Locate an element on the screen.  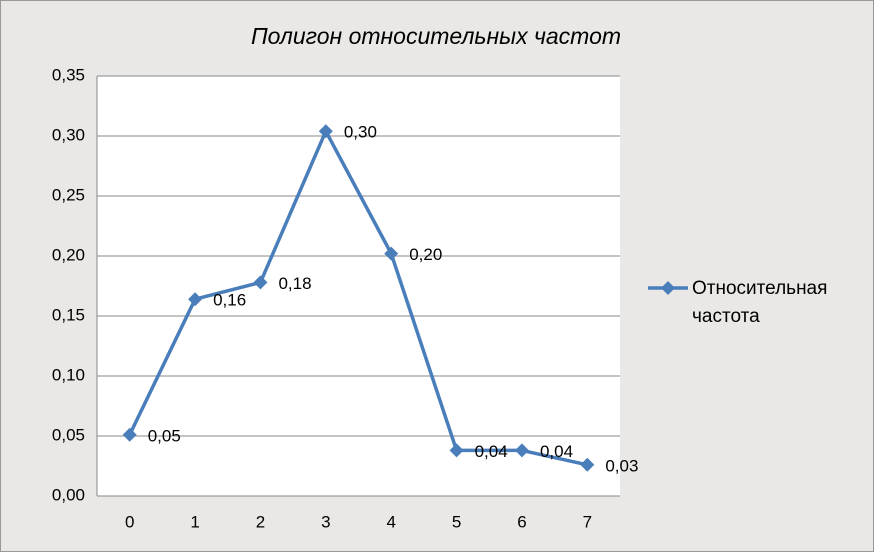
y-tick-label: 0,30 is located at coordinates (68, 134).